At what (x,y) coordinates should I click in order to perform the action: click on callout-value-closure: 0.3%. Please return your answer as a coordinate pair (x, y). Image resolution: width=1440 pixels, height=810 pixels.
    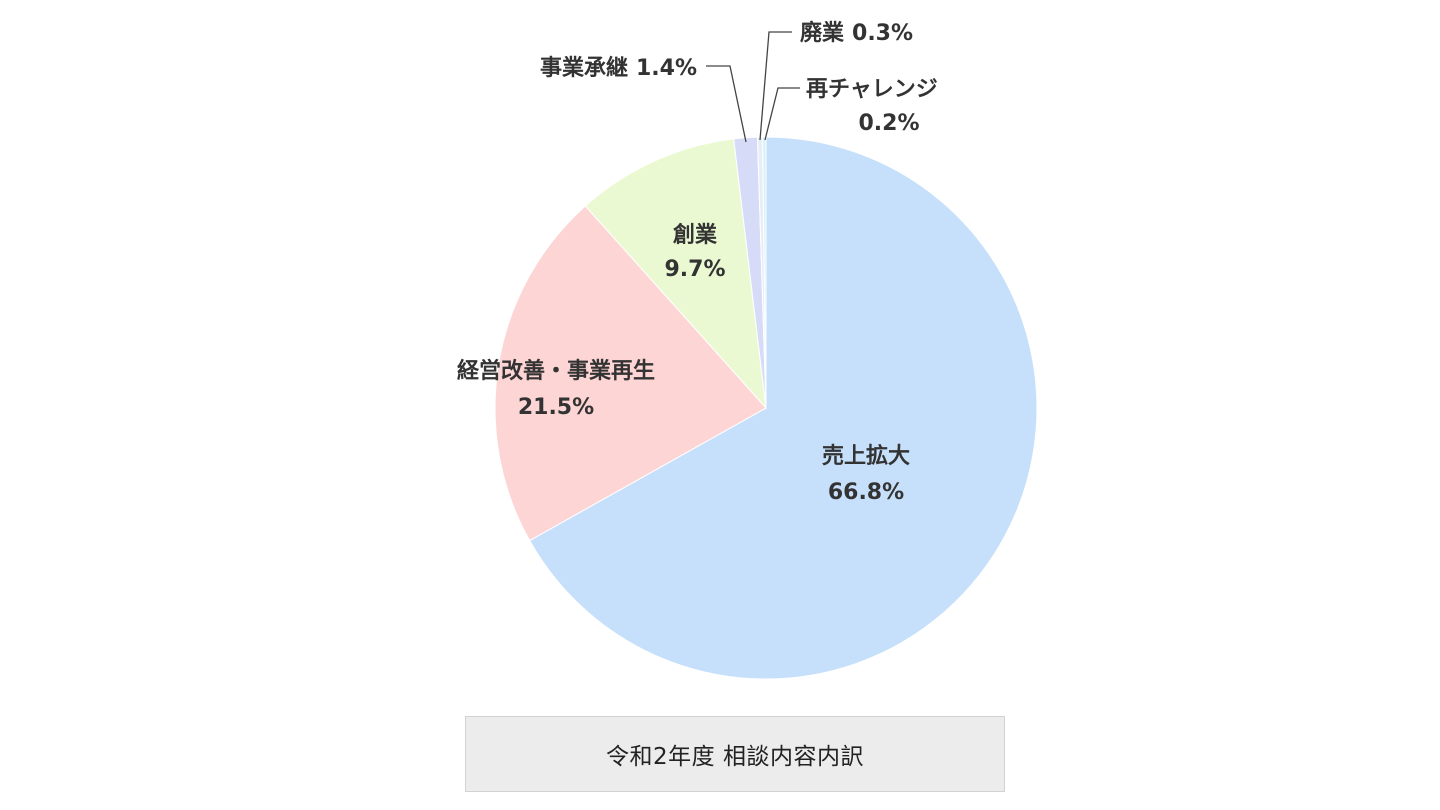
    Looking at the image, I should click on (882, 33).